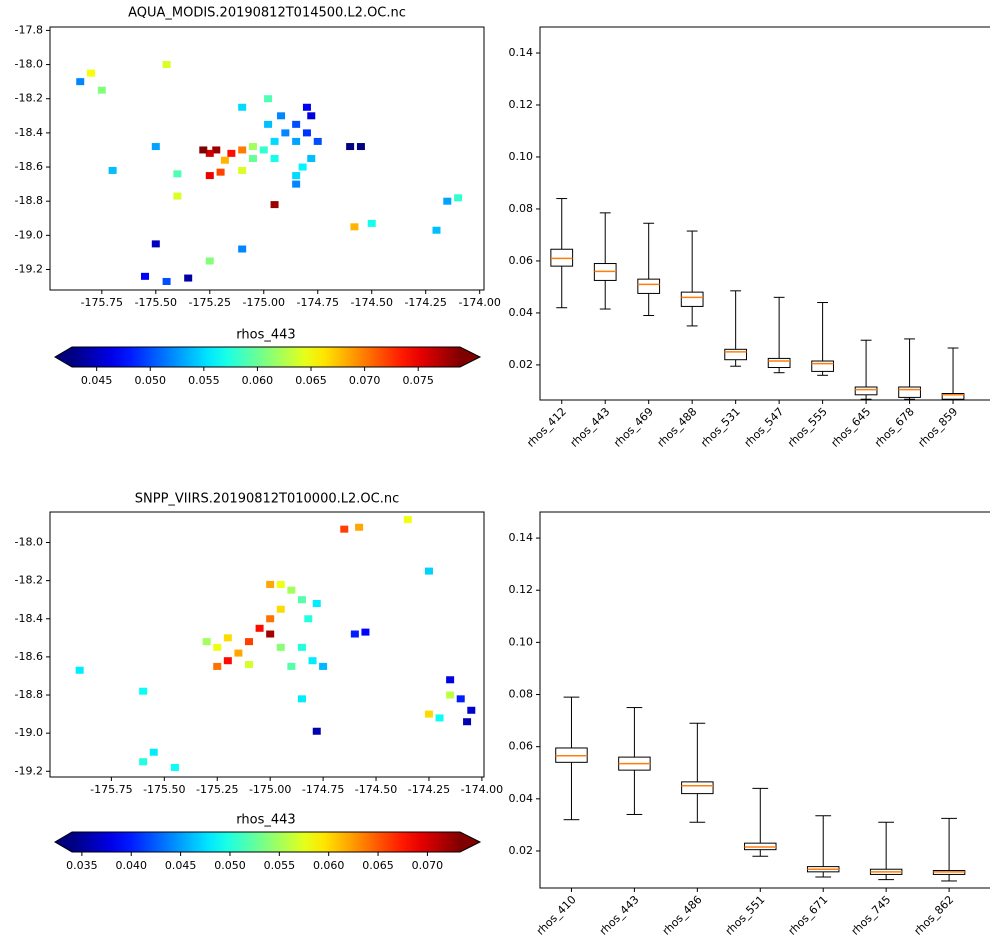 Image resolution: width=990 pixels, height=943 pixels. I want to click on x-tick-label: -175.25, so click(217, 789).